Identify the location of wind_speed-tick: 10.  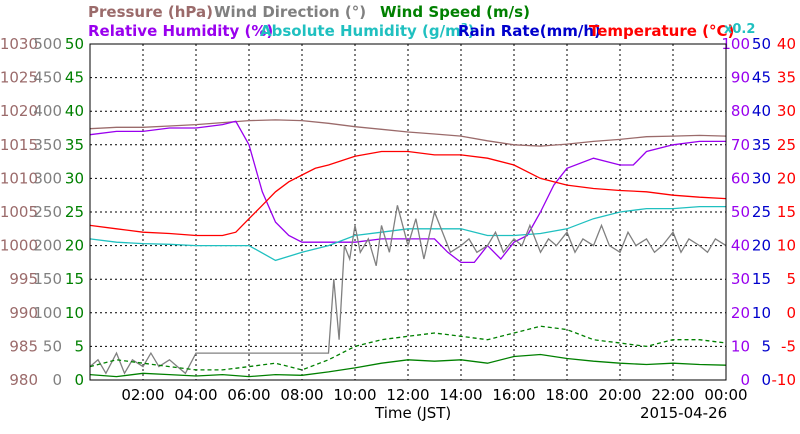
(74, 313).